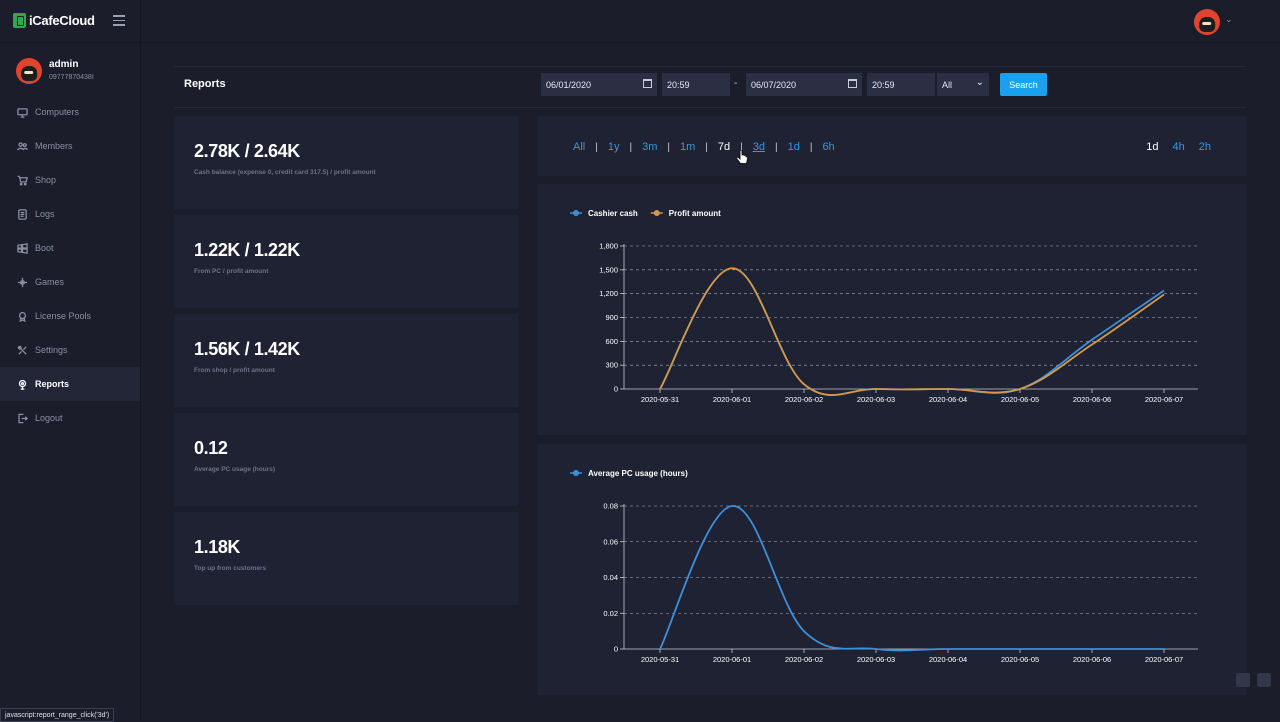 The width and height of the screenshot is (1280, 722). Describe the element at coordinates (70, 418) in the screenshot. I see `sidebar-item-logout: Logout` at that location.